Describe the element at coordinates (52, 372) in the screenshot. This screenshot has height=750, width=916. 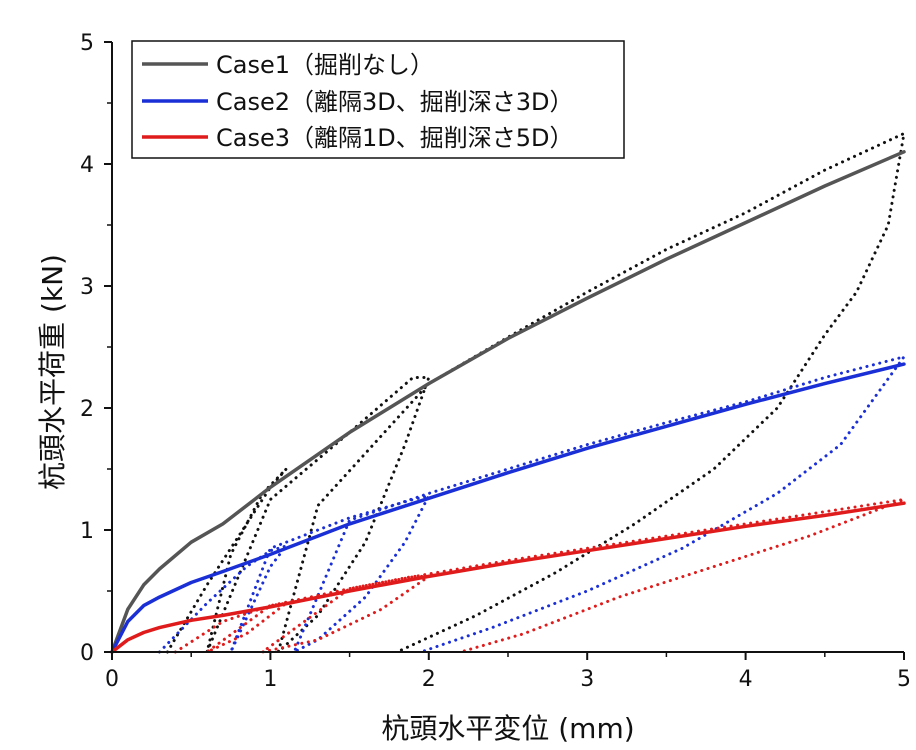
I see `y-axis-title: 杭頭水平荷重 (kN)` at that location.